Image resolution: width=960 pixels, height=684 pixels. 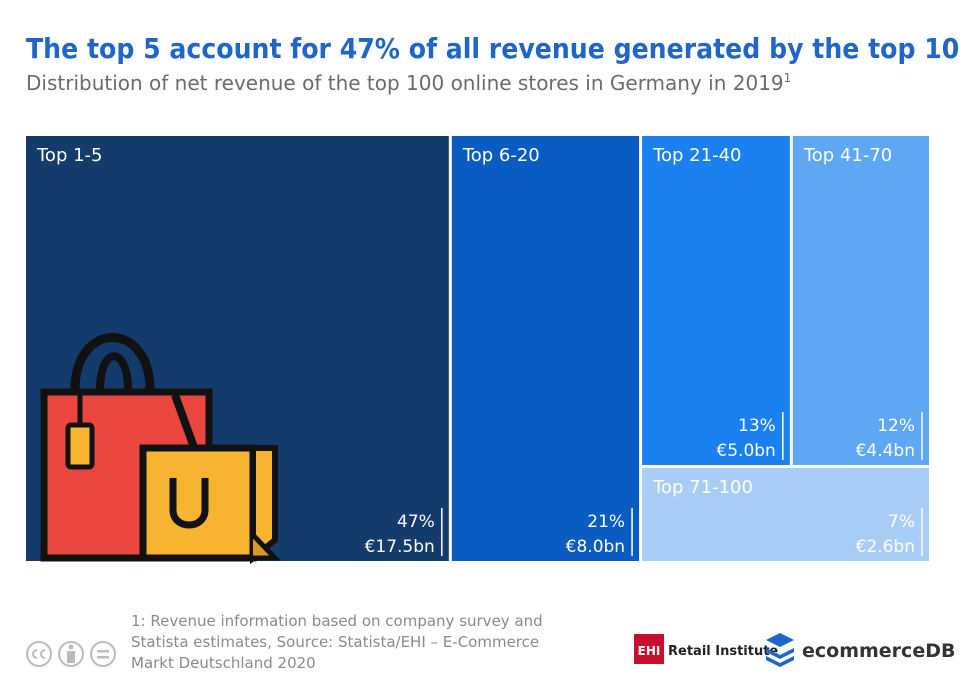 I want to click on value-label: 13%, so click(x=757, y=426).